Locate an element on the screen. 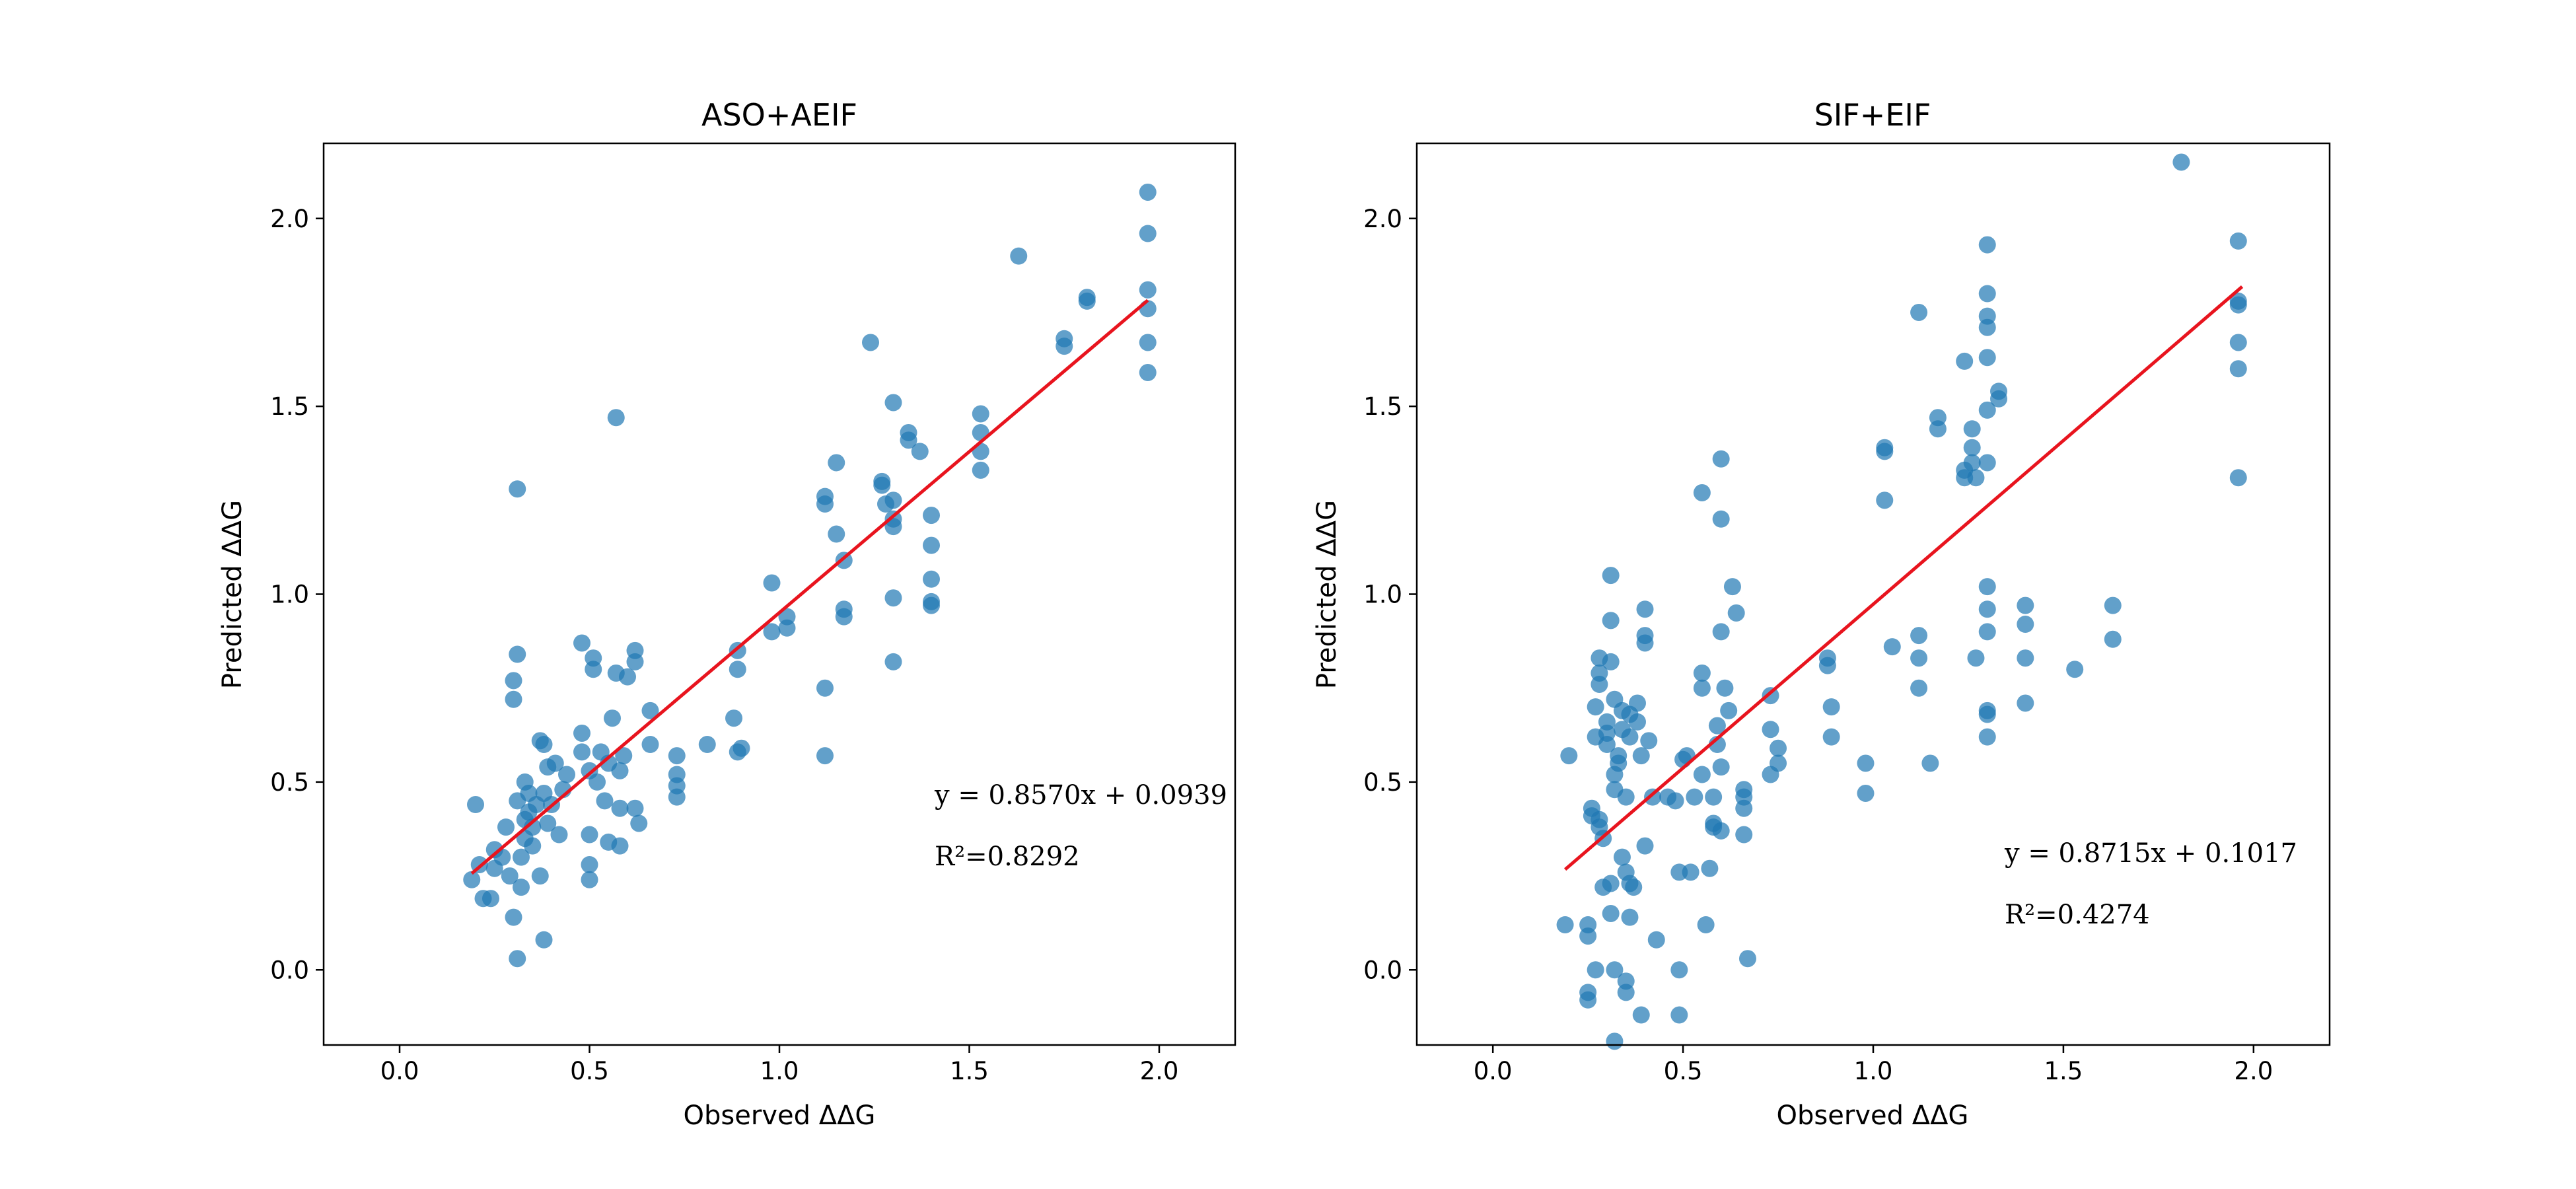 This screenshot has width=2576, height=1189. plot-title: ASO+AEIF is located at coordinates (779, 115).